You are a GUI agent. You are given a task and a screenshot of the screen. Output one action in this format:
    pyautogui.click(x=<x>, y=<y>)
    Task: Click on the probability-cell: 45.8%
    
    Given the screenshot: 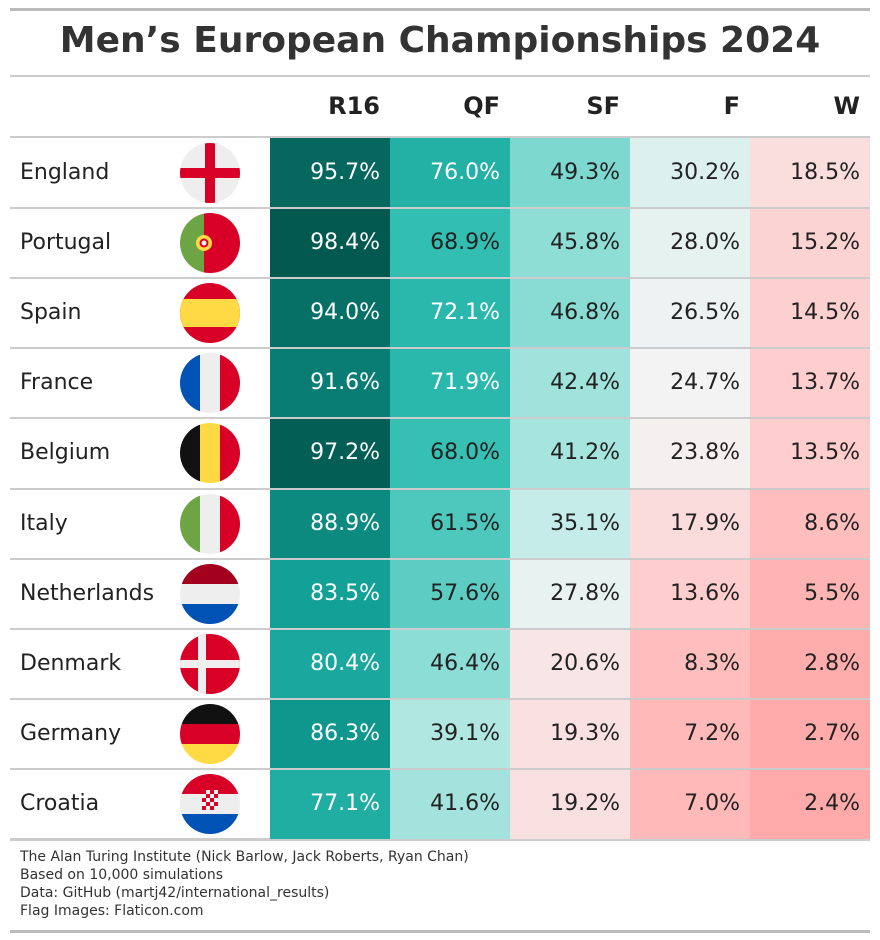 What is the action you would take?
    pyautogui.click(x=570, y=243)
    